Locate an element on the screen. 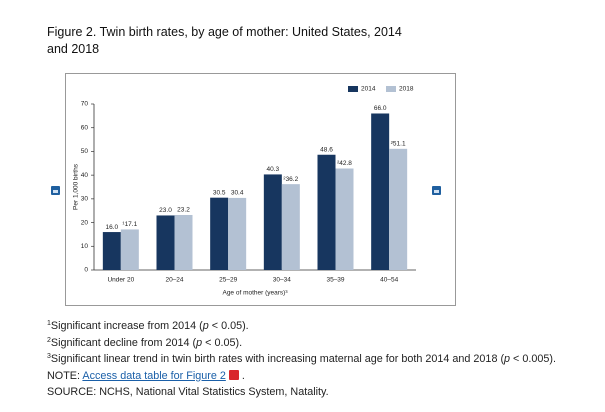 Image resolution: width=605 pixels, height=412 pixels. footnote-marker: 1 is located at coordinates (49, 323).